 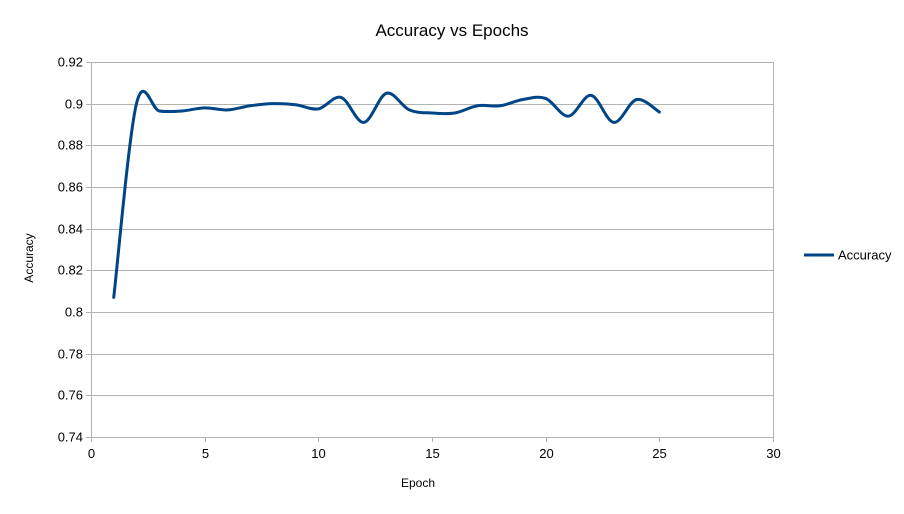 I want to click on y-tick-labels: 0.74 0.76 0.78 0.8 0.82 0.84 0.86 0.88 0.9 0.92, so click(x=70, y=250).